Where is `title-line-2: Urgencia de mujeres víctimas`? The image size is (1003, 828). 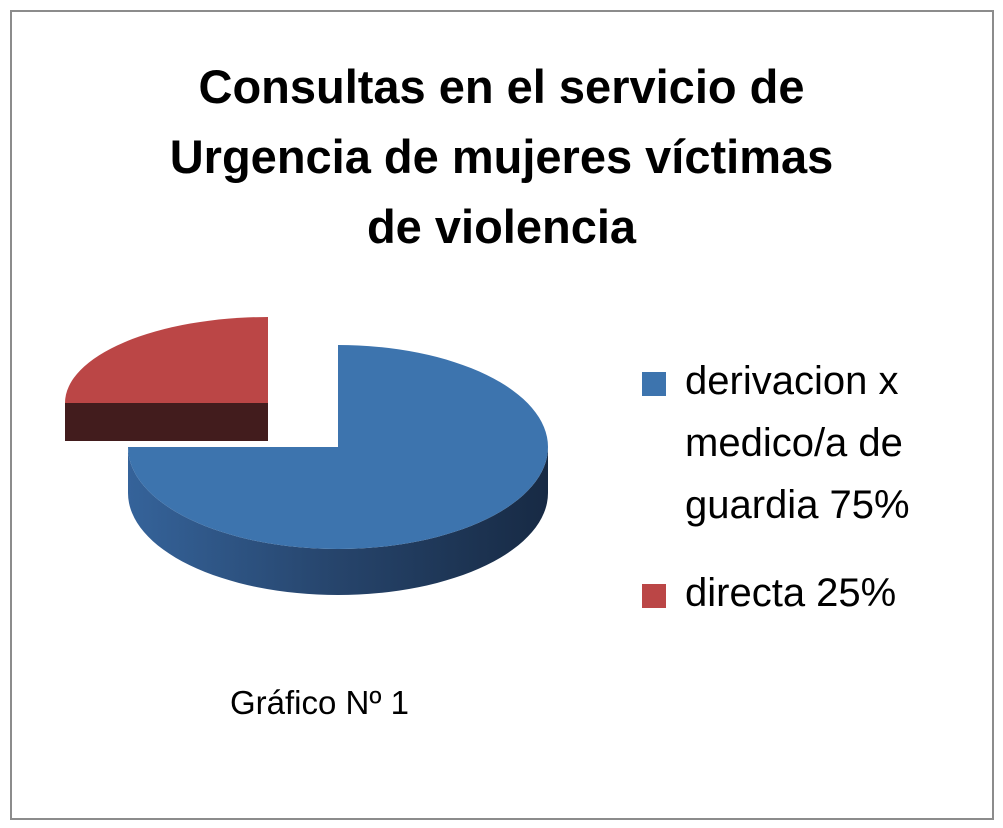 title-line-2: Urgencia de mujeres víctimas is located at coordinates (501, 156).